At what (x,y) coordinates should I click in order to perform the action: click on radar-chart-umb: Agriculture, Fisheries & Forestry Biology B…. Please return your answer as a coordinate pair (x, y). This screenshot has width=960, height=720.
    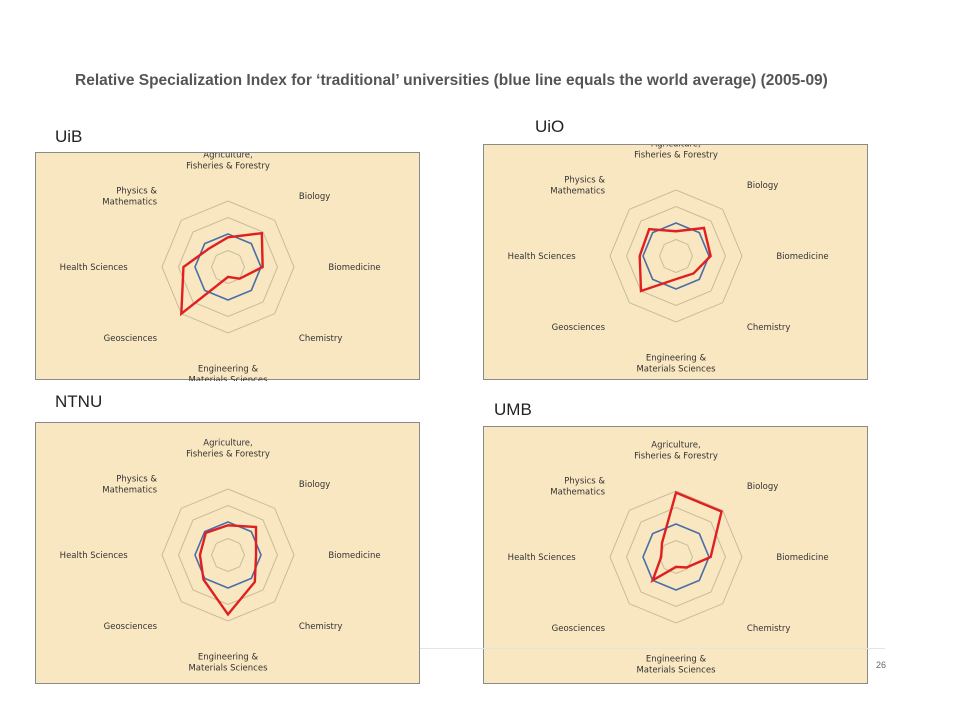
    Looking at the image, I should click on (668, 558).